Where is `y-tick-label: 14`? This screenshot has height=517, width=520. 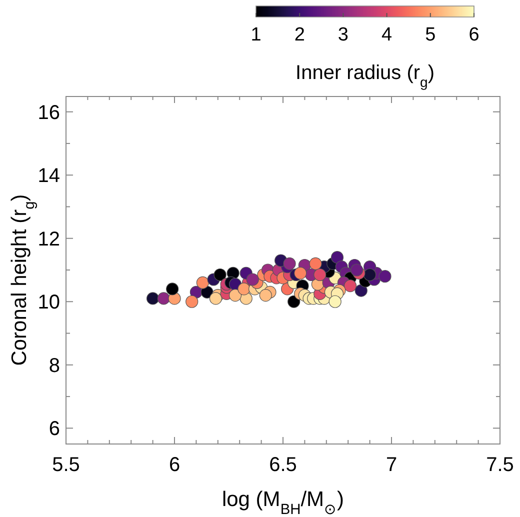 y-tick-label: 14 is located at coordinates (49, 176).